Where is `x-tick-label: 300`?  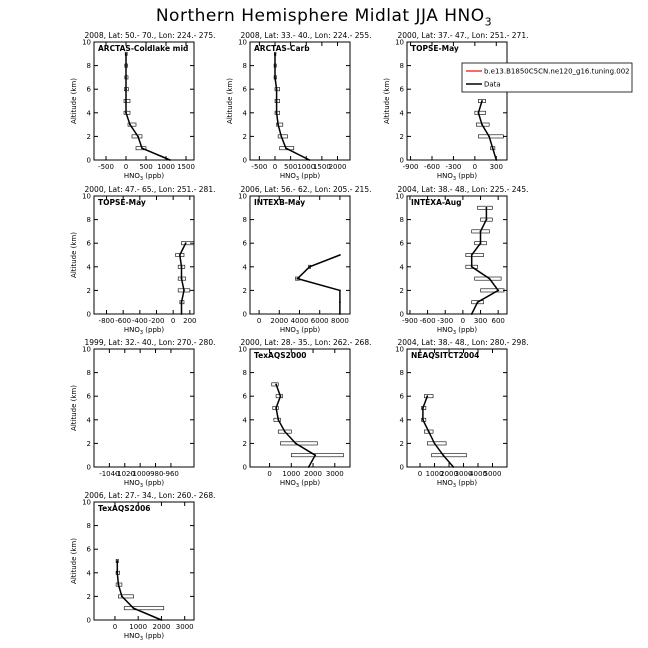
x-tick-label: 300 is located at coordinates (496, 167).